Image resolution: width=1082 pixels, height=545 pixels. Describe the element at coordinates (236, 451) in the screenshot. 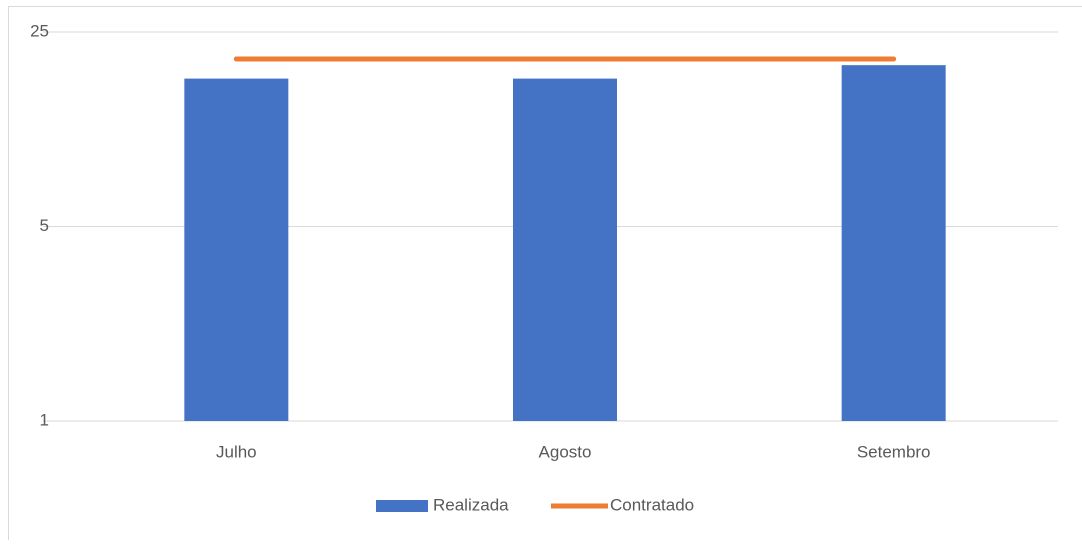

I see `x-tick-label: Julho` at that location.